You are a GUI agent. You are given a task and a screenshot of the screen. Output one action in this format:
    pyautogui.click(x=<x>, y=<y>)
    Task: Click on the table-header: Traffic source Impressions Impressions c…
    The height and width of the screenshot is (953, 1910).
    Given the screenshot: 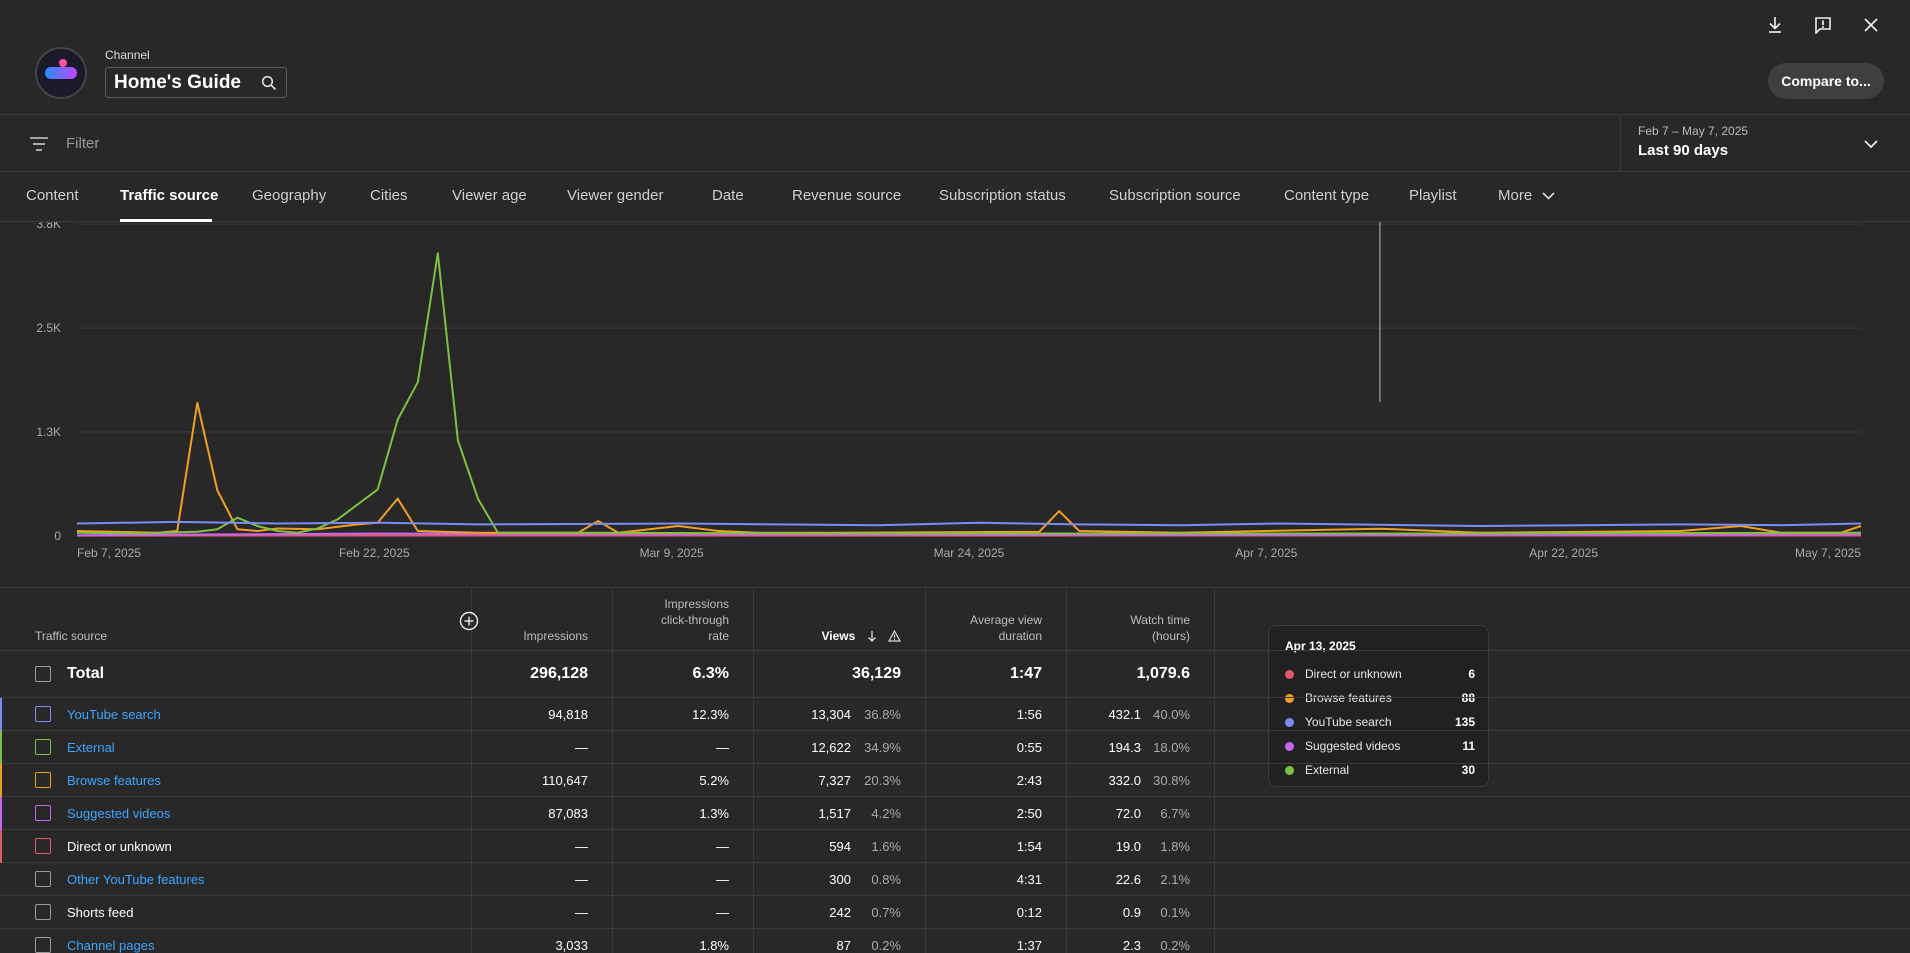 What is the action you would take?
    pyautogui.click(x=955, y=619)
    